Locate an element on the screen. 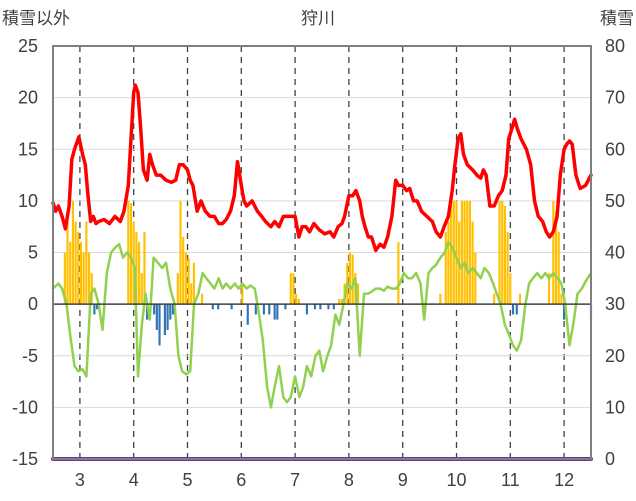 This screenshot has height=501, width=636. ytick-right-60: 60 is located at coordinates (615, 149).